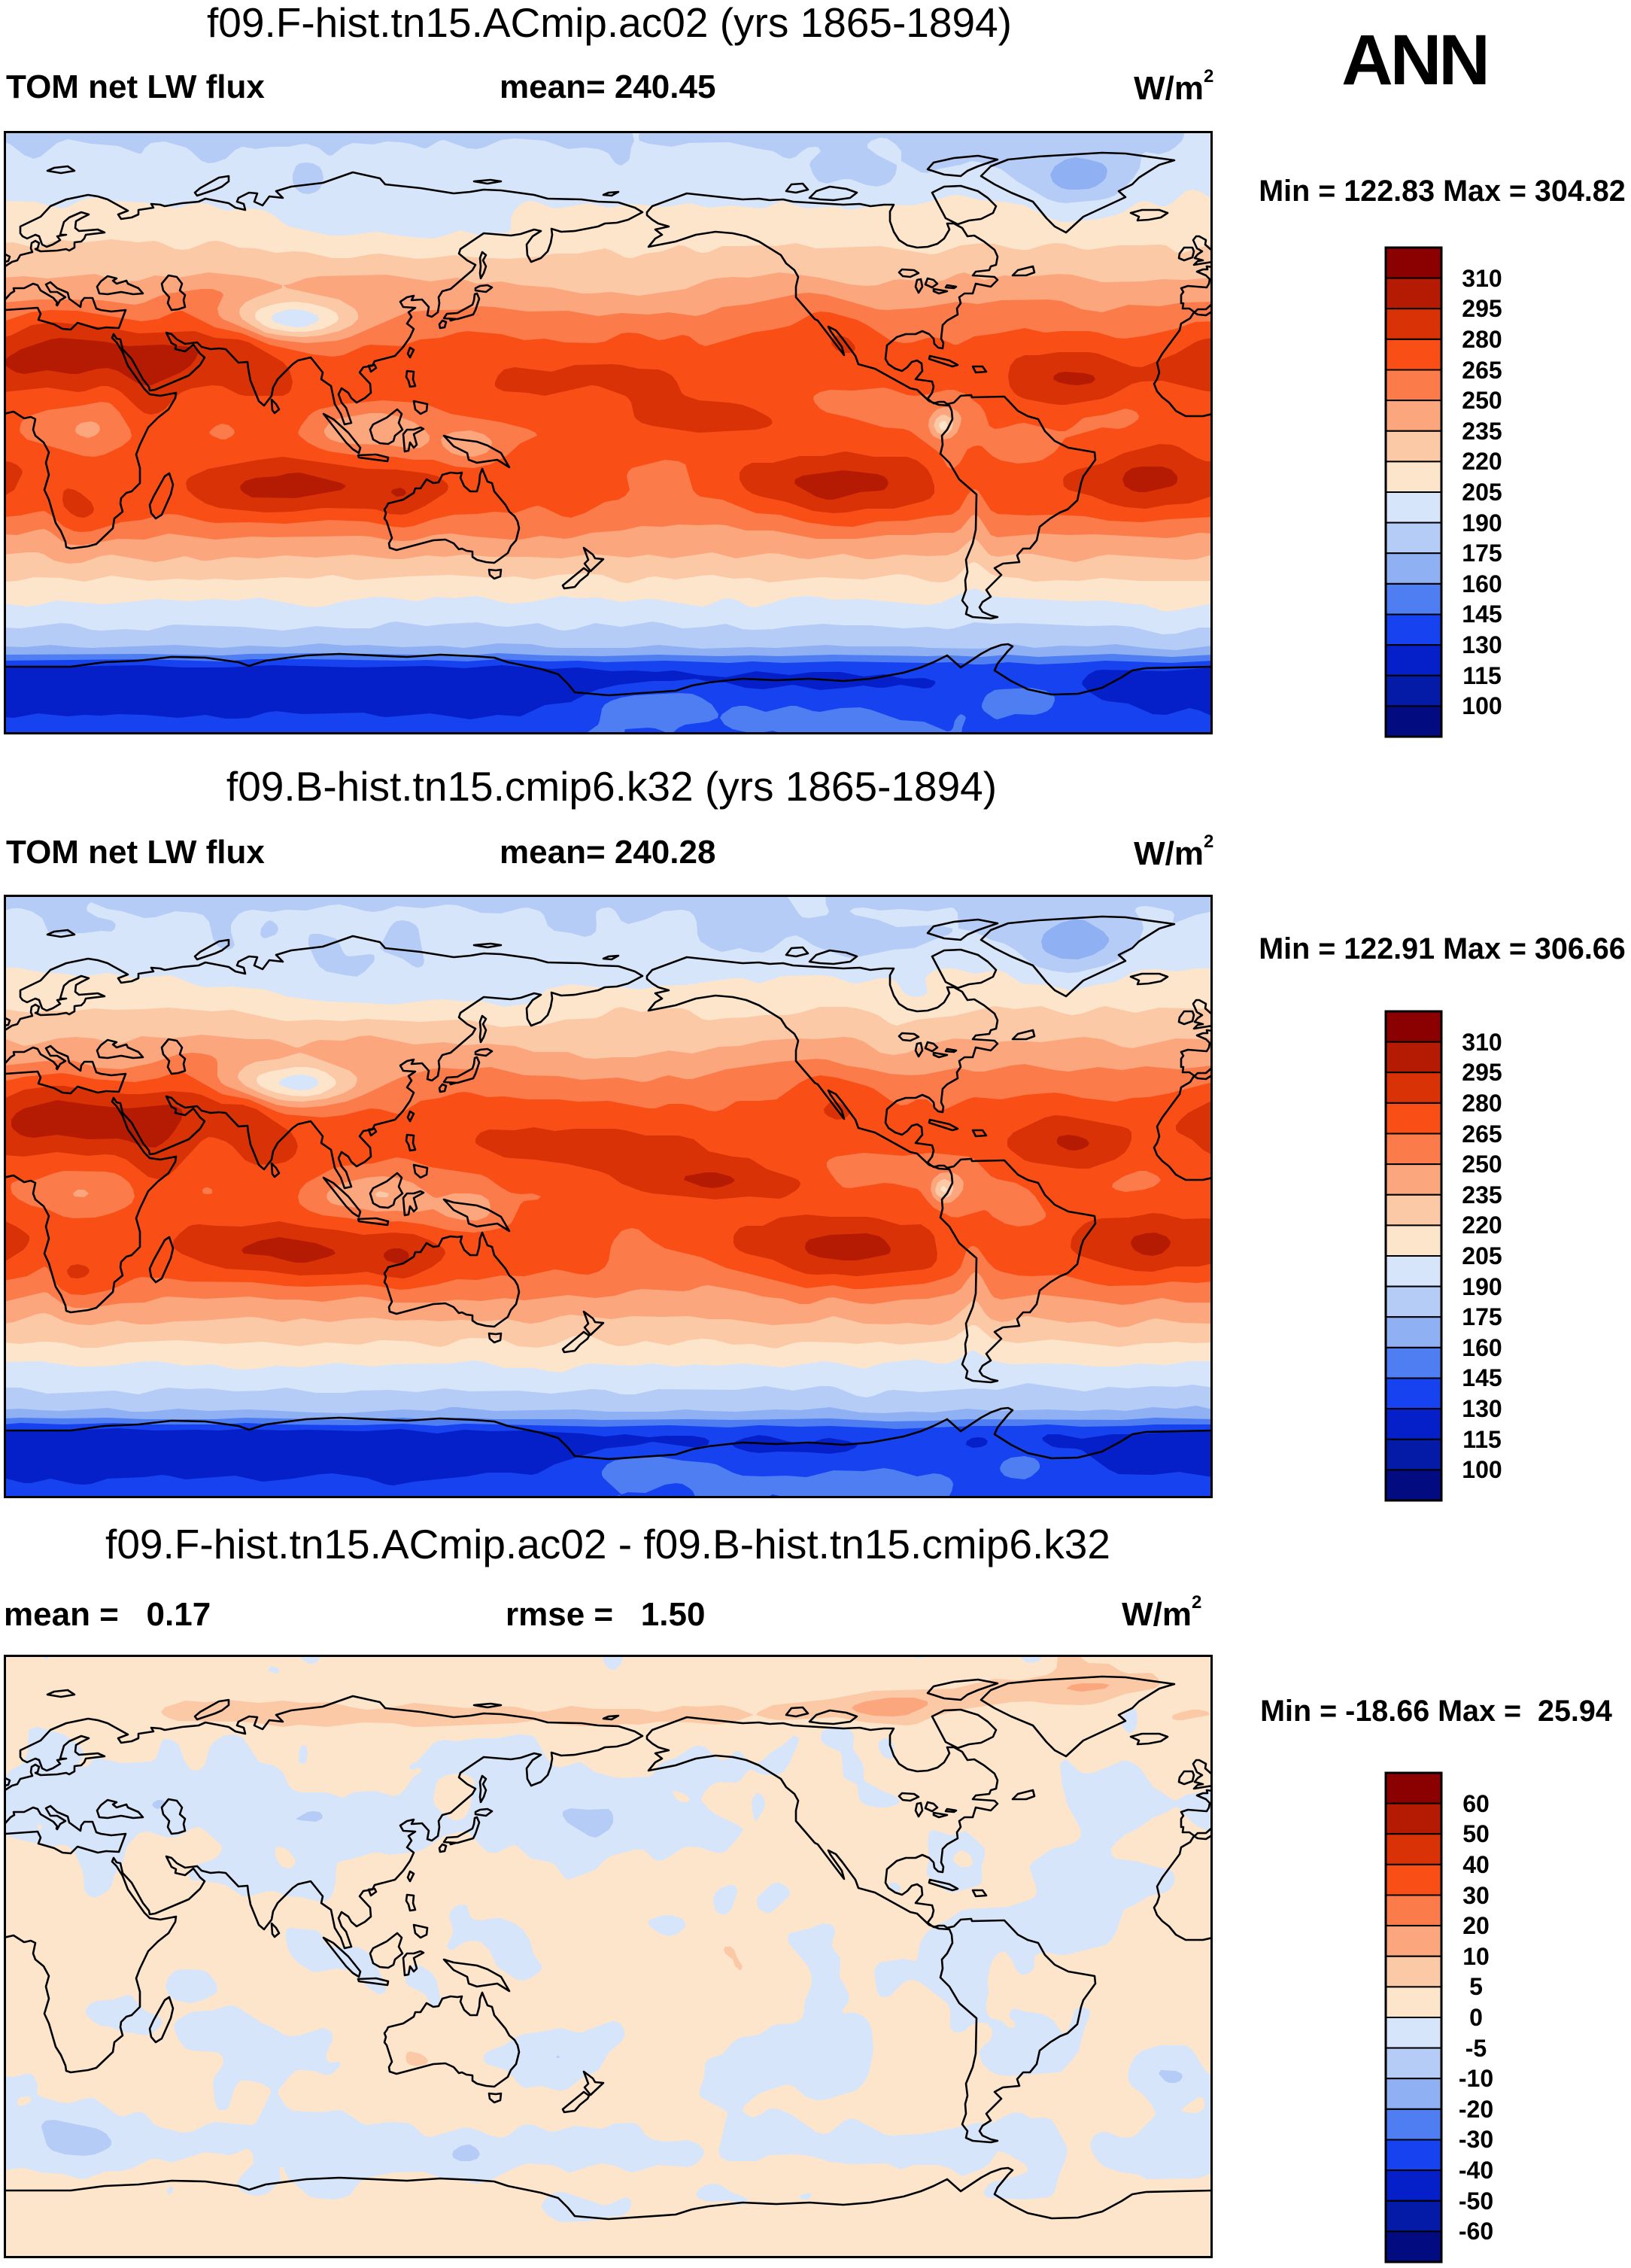  What do you see at coordinates (1476, 1926) in the screenshot?
I see `svg-text: 20` at bounding box center [1476, 1926].